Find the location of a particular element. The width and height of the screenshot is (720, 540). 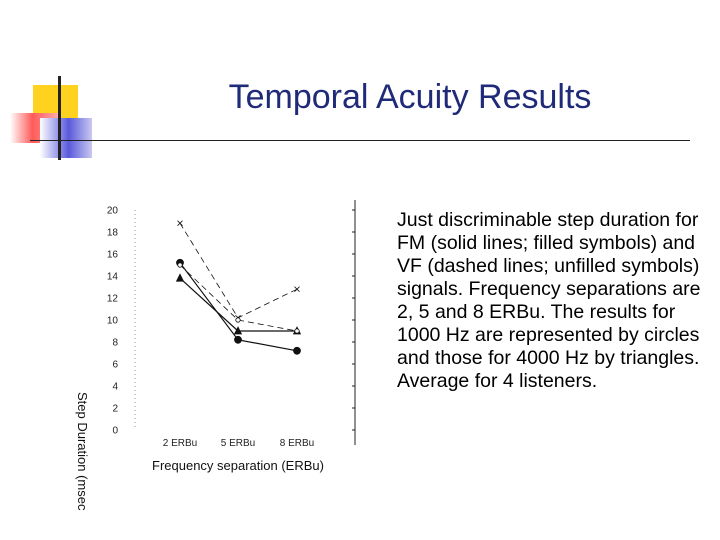

x-tick-label: 5 ERBu is located at coordinates (238, 443).